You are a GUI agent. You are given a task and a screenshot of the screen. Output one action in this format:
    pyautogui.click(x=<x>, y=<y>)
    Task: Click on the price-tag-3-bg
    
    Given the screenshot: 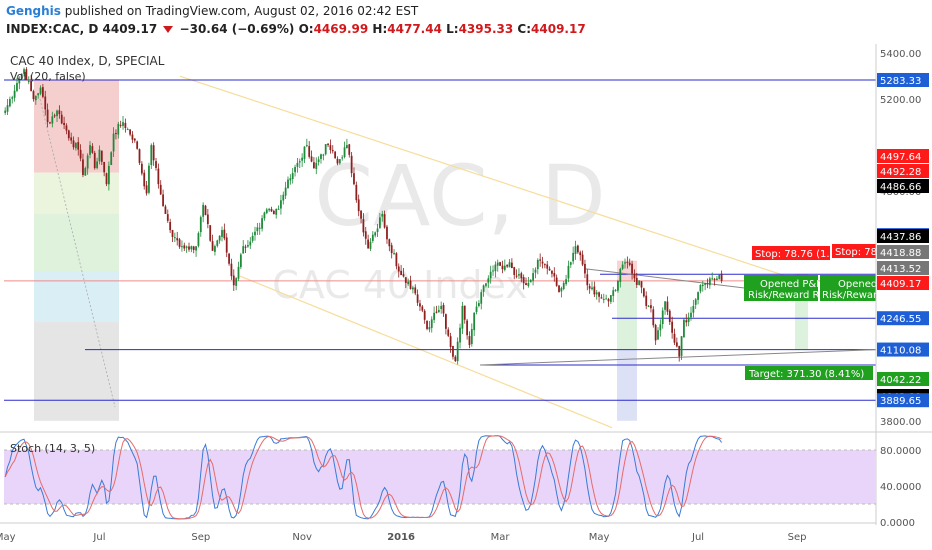 What is the action you would take?
    pyautogui.click(x=903, y=171)
    